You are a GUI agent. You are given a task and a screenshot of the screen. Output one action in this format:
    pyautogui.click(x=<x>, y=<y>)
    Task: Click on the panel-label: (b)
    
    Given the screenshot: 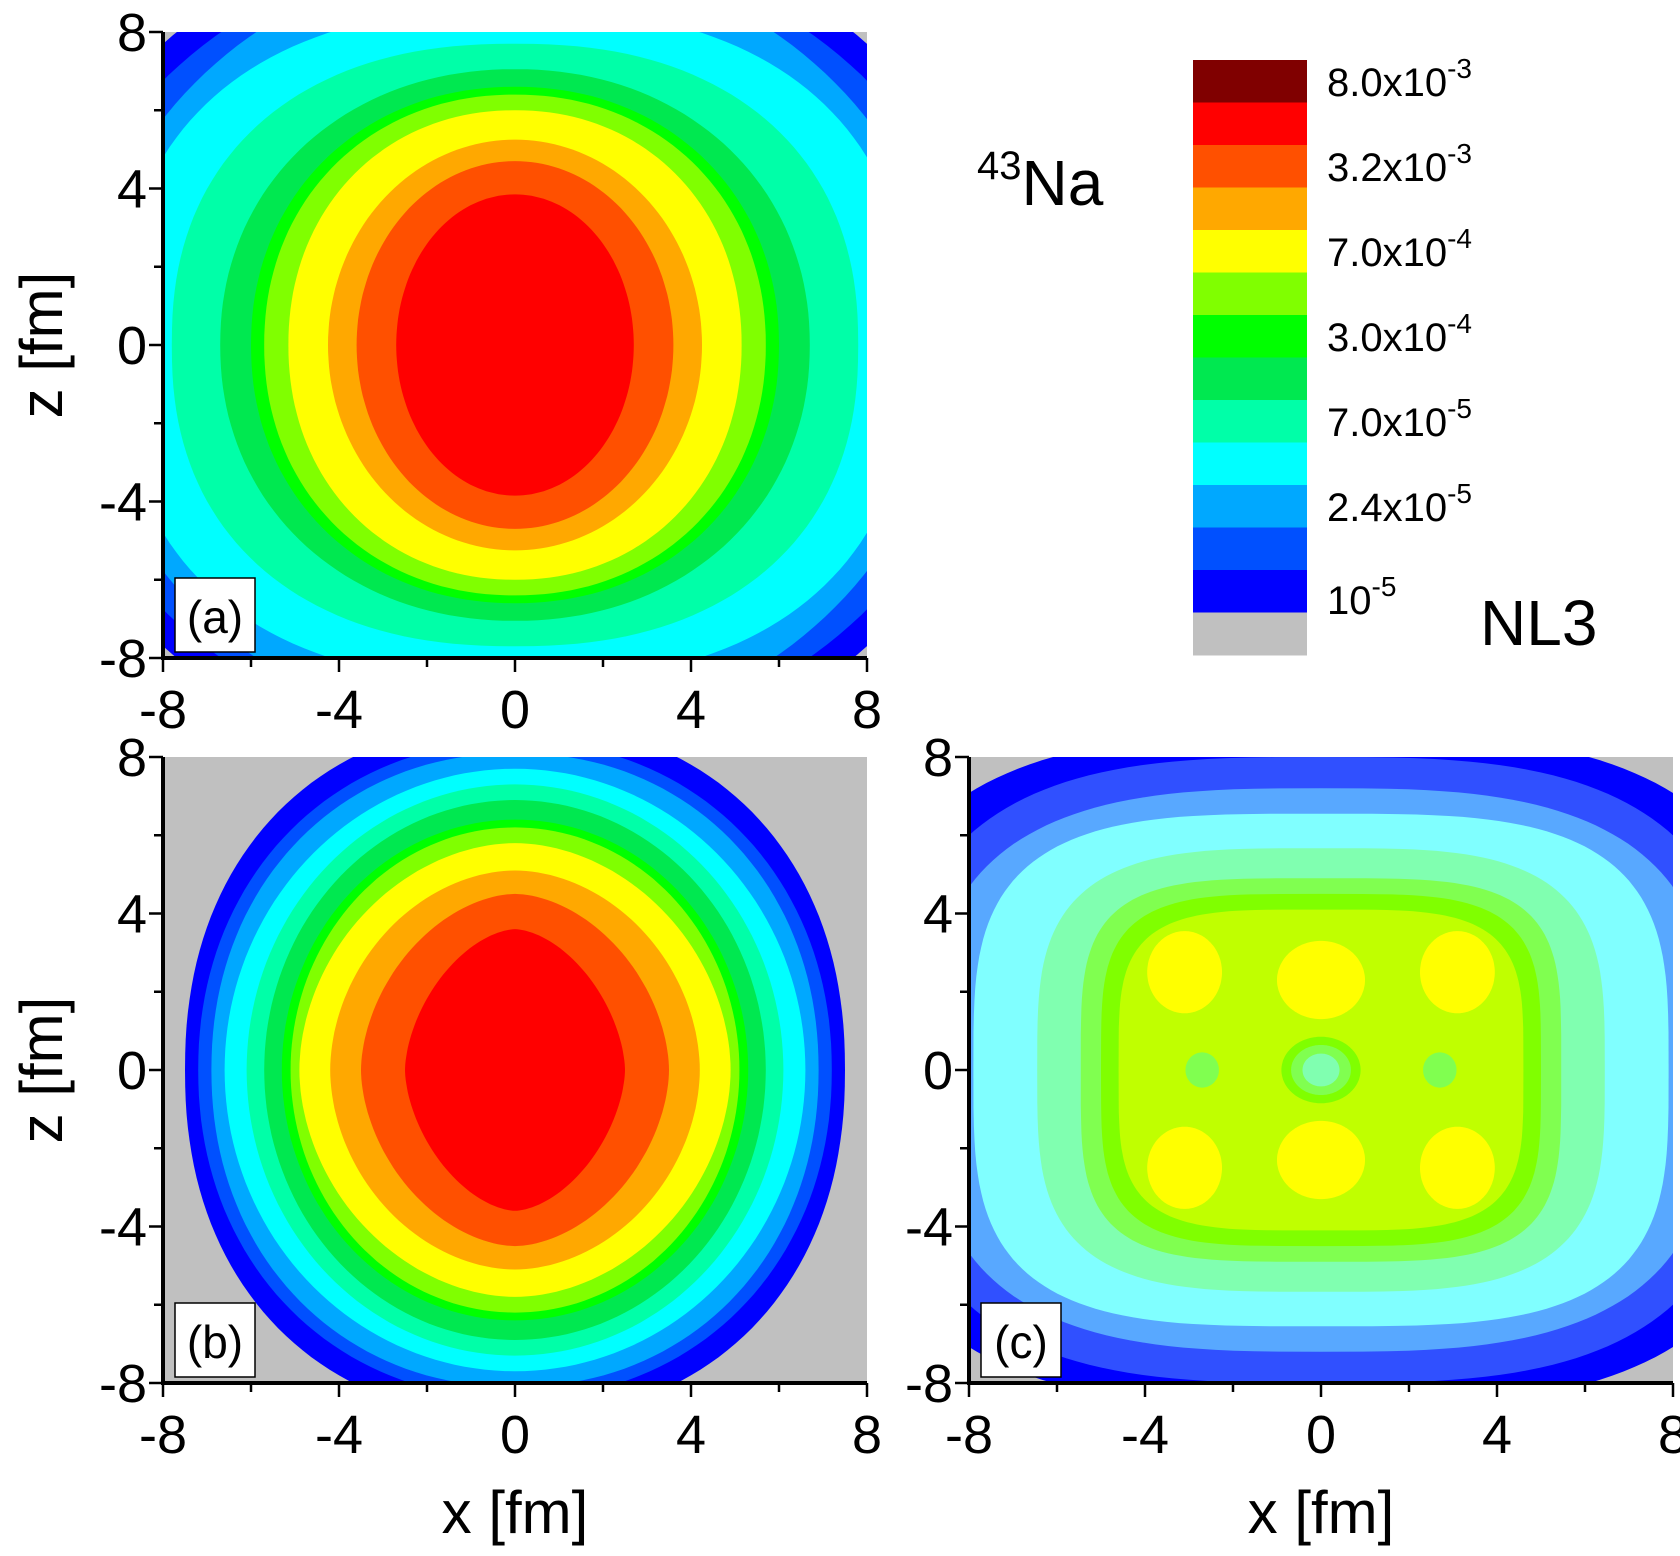 What is the action you would take?
    pyautogui.click(x=215, y=1342)
    